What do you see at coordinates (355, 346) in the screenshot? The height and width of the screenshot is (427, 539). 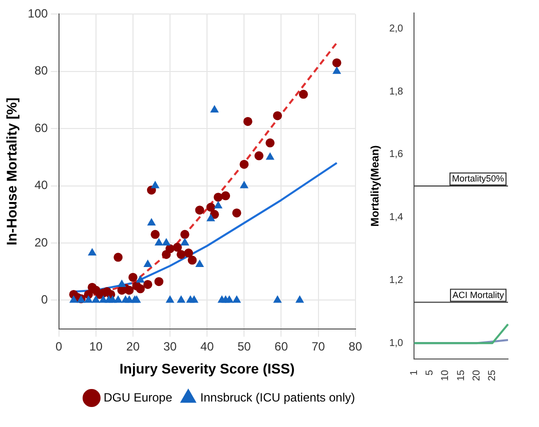 I see `x-tick-label: 80` at bounding box center [355, 346].